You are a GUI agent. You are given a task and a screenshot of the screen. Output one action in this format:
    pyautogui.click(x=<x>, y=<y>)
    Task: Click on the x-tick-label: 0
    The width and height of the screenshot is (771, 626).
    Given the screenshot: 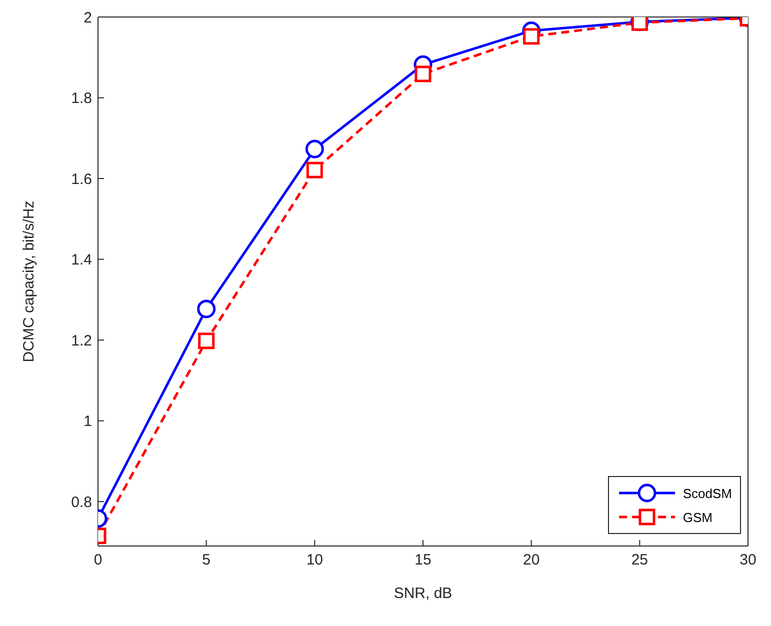 What is the action you would take?
    pyautogui.click(x=98, y=560)
    